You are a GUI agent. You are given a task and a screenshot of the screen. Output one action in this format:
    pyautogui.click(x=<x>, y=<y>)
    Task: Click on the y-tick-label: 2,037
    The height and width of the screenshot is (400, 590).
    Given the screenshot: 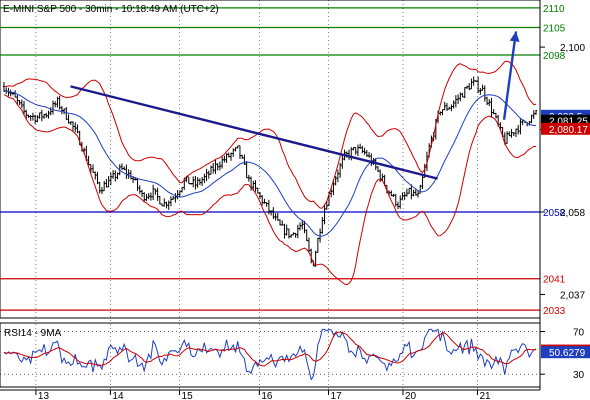 What is the action you would take?
    pyautogui.click(x=572, y=295)
    